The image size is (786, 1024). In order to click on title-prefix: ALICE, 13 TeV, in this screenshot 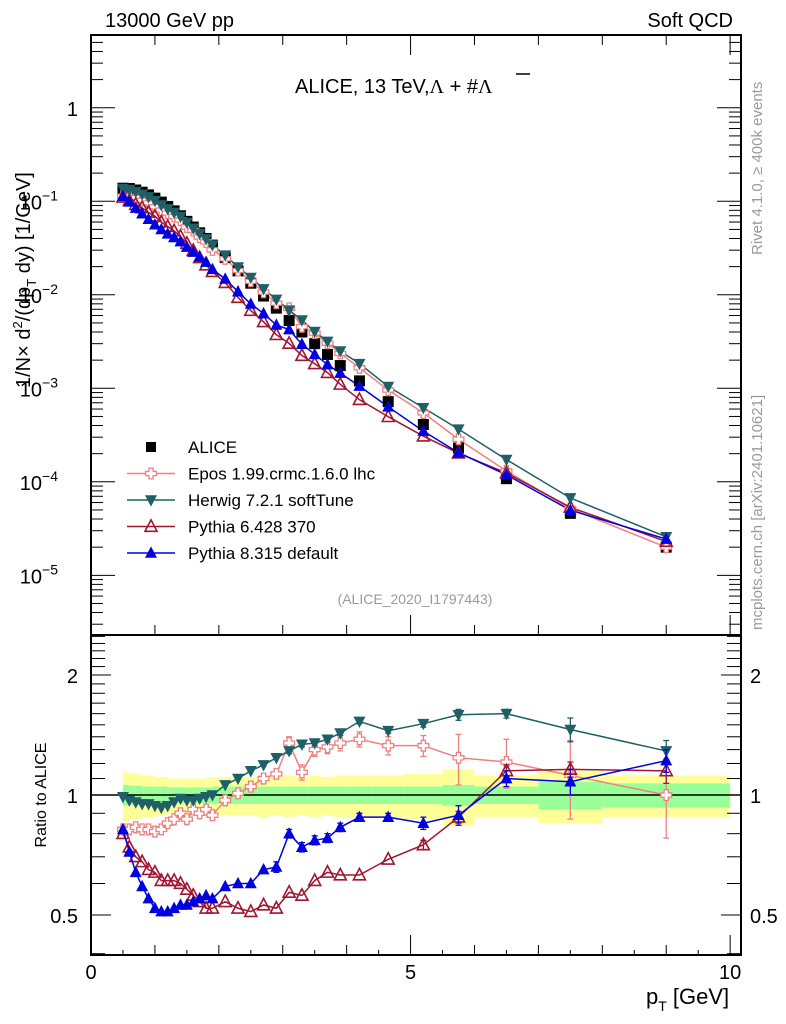, I will do `click(362, 87)`.